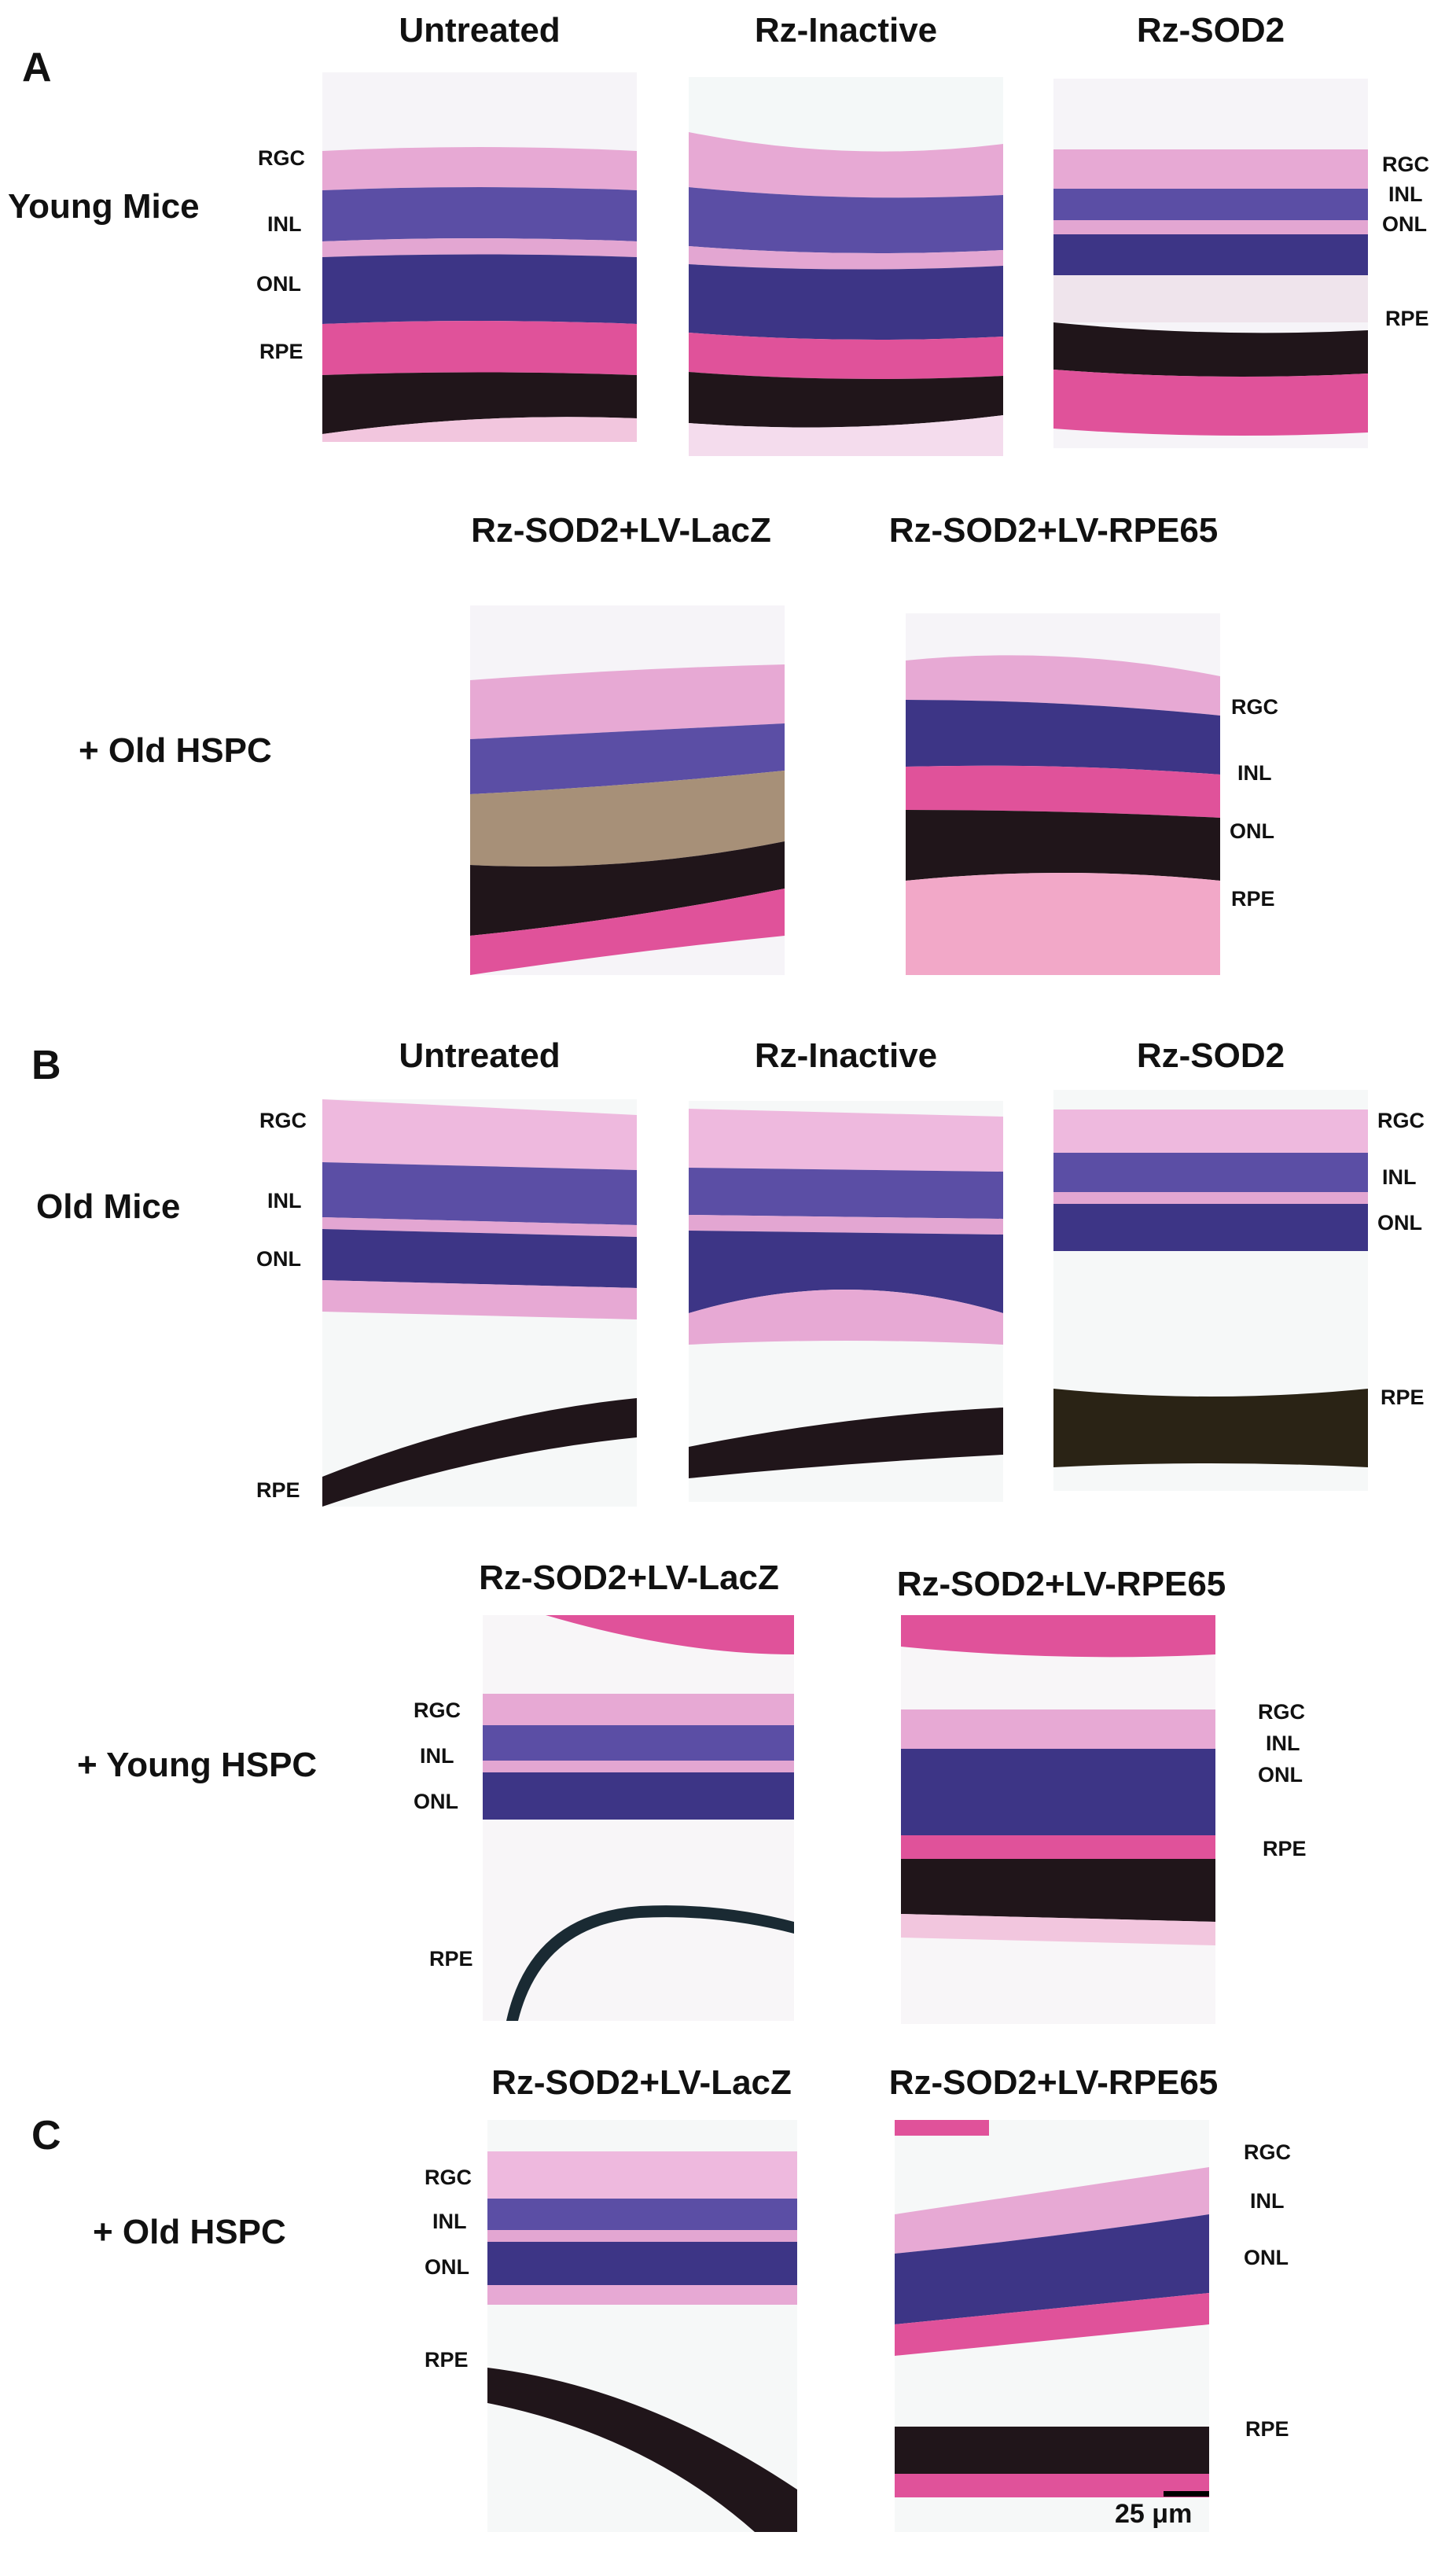 This screenshot has height=2554, width=1456. Describe the element at coordinates (621, 530) in the screenshot. I see `title-lacz-a: Rz-SOD2+LV-LacZ` at that location.